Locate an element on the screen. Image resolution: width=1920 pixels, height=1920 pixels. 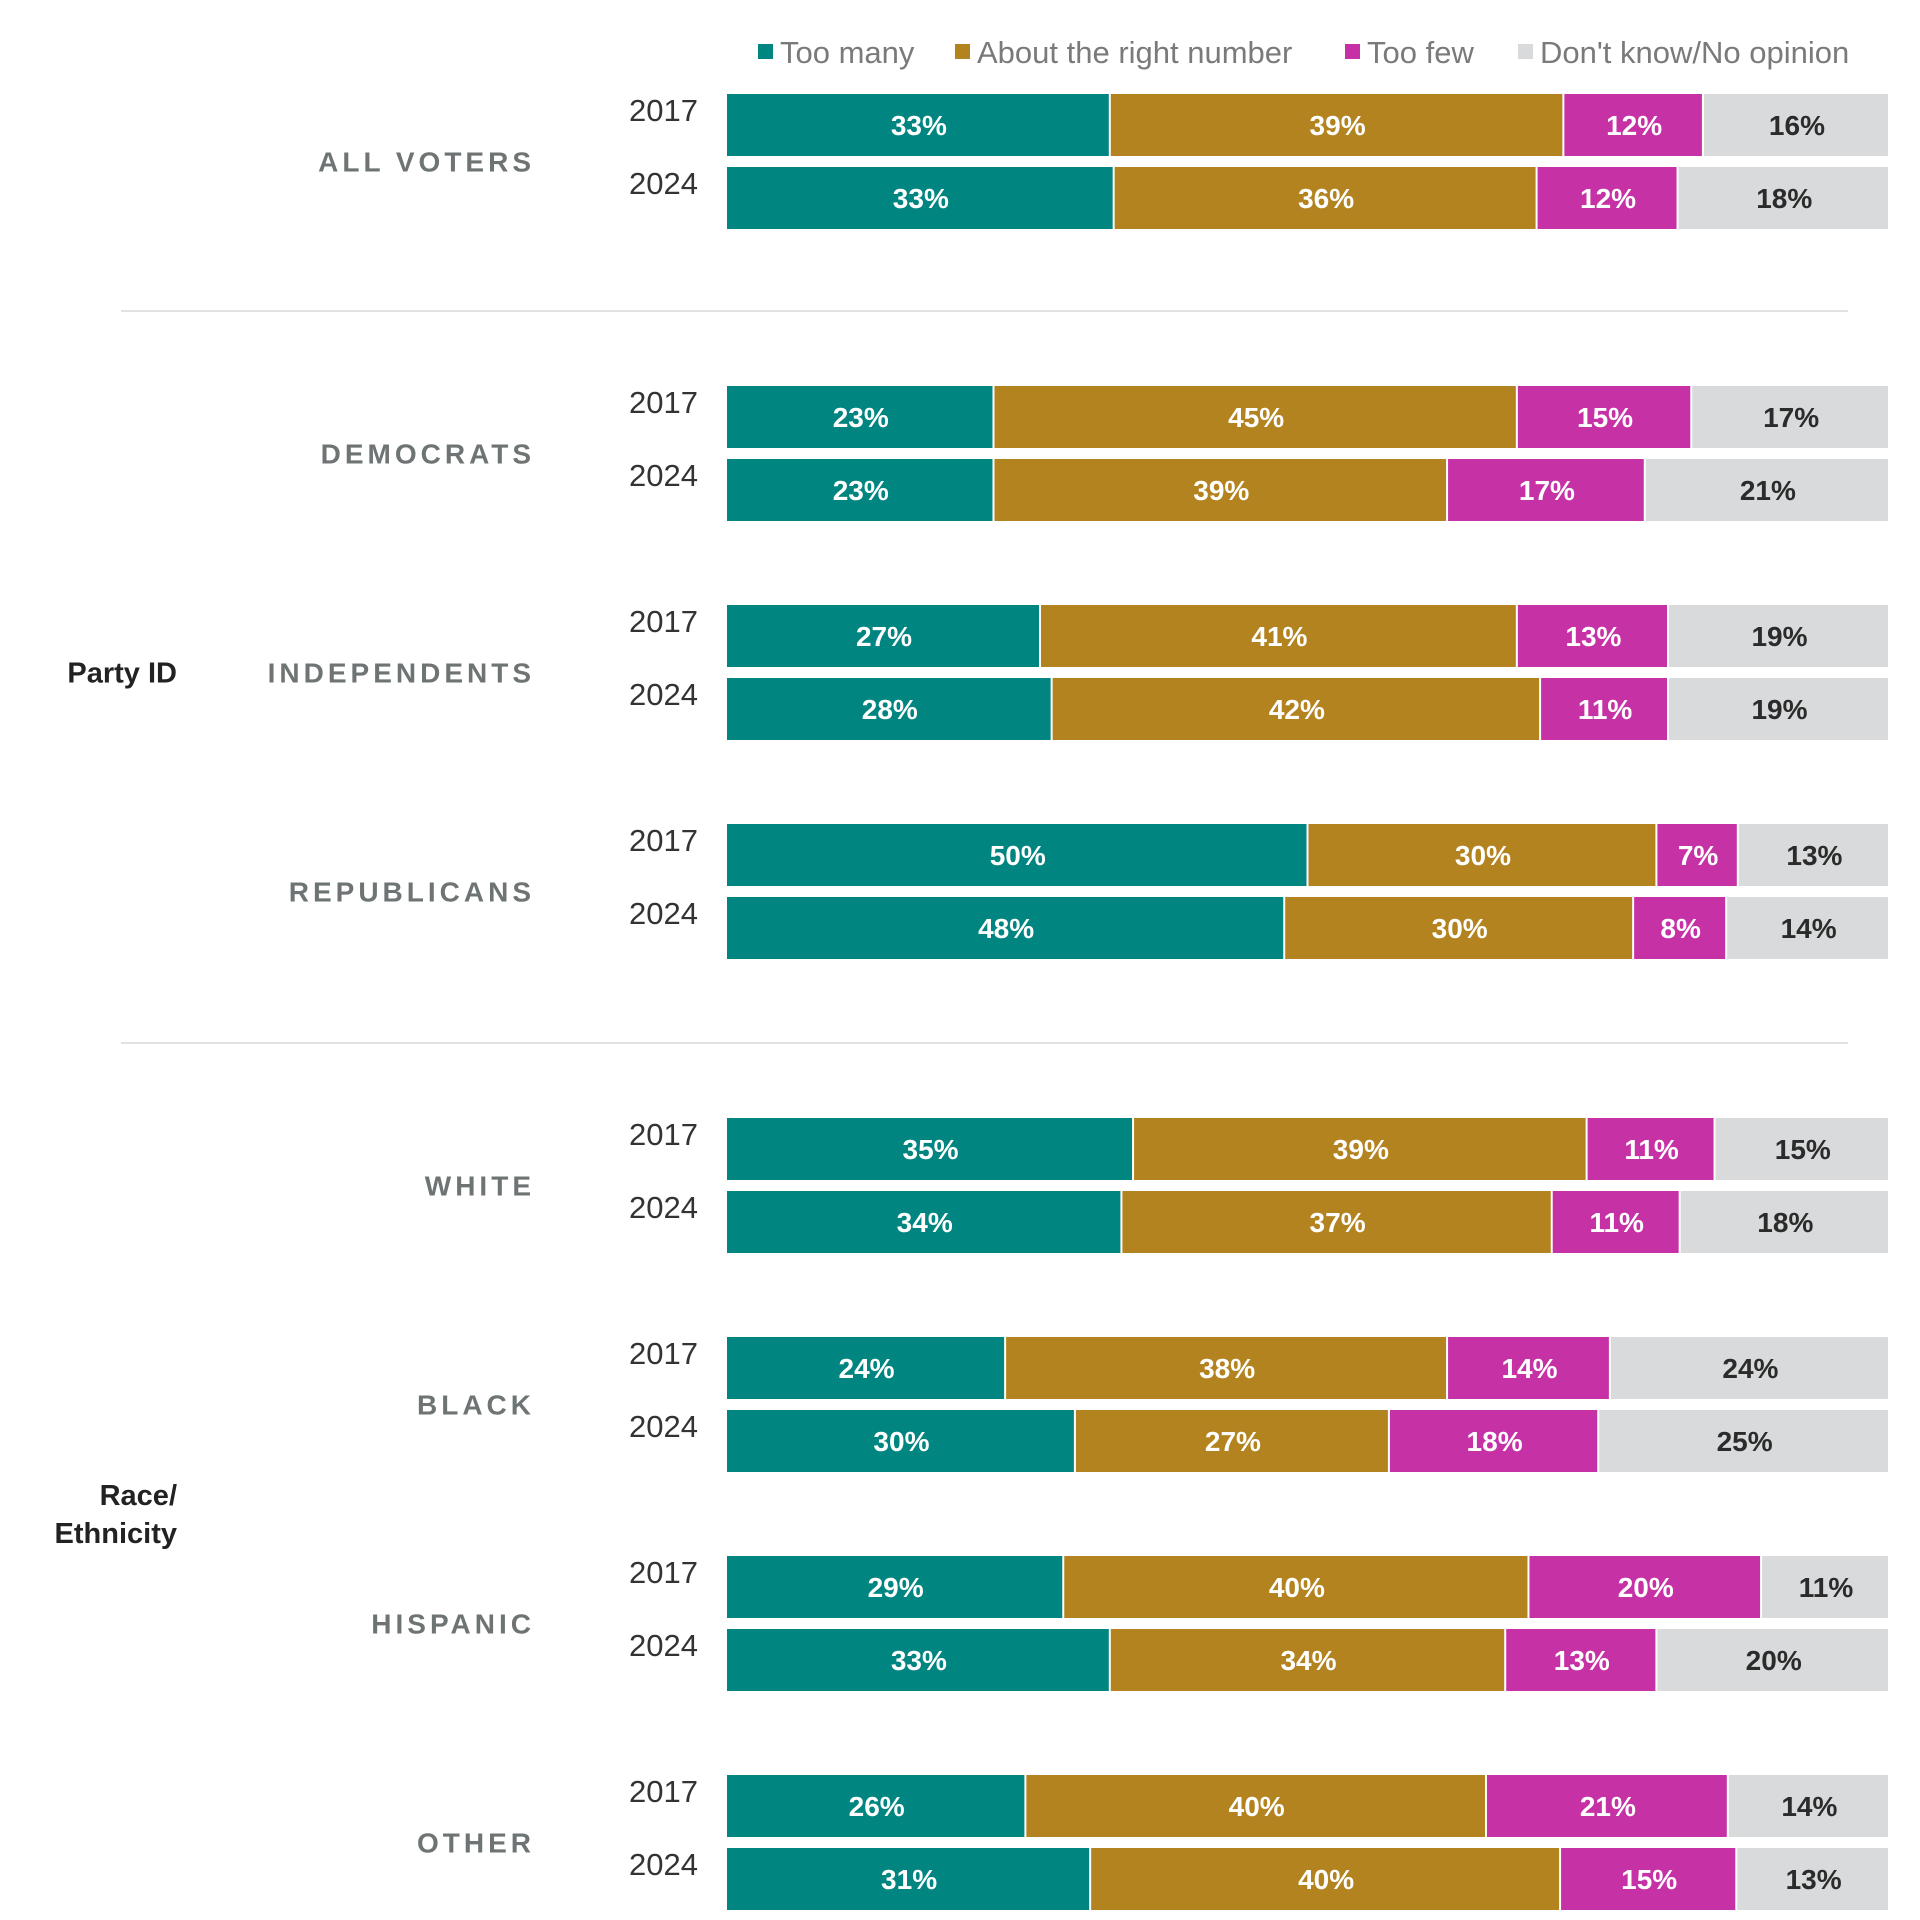
bar-row: 2017 33% 39% 12% 16% is located at coordinates (1258, 124).